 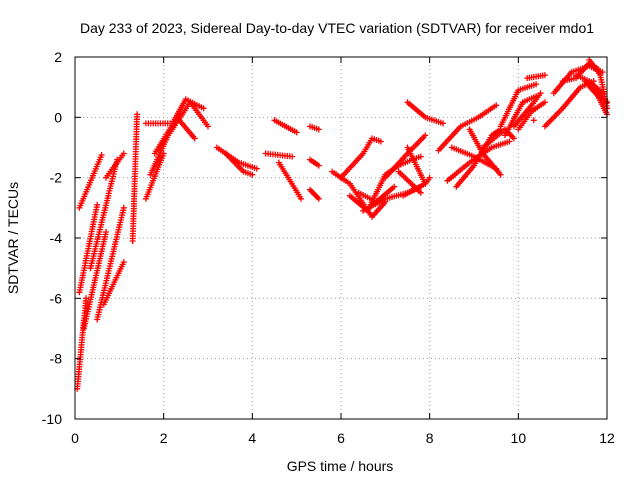 I want to click on x-tick-label: 2, so click(x=164, y=438).